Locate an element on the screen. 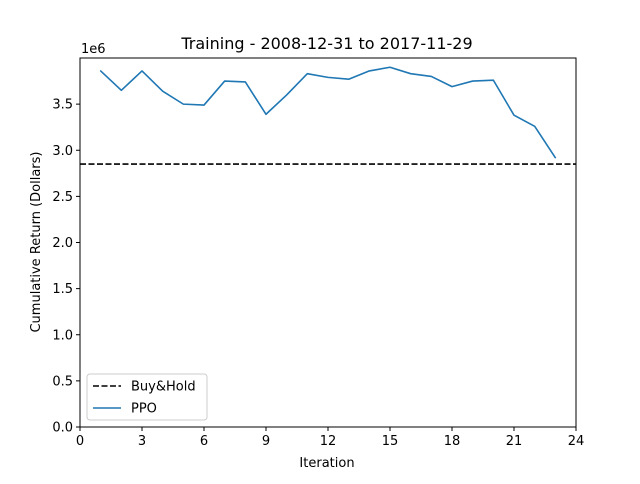 This screenshot has height=484, width=640. legend-label-buy-hold: Buy&Hold is located at coordinates (163, 387).